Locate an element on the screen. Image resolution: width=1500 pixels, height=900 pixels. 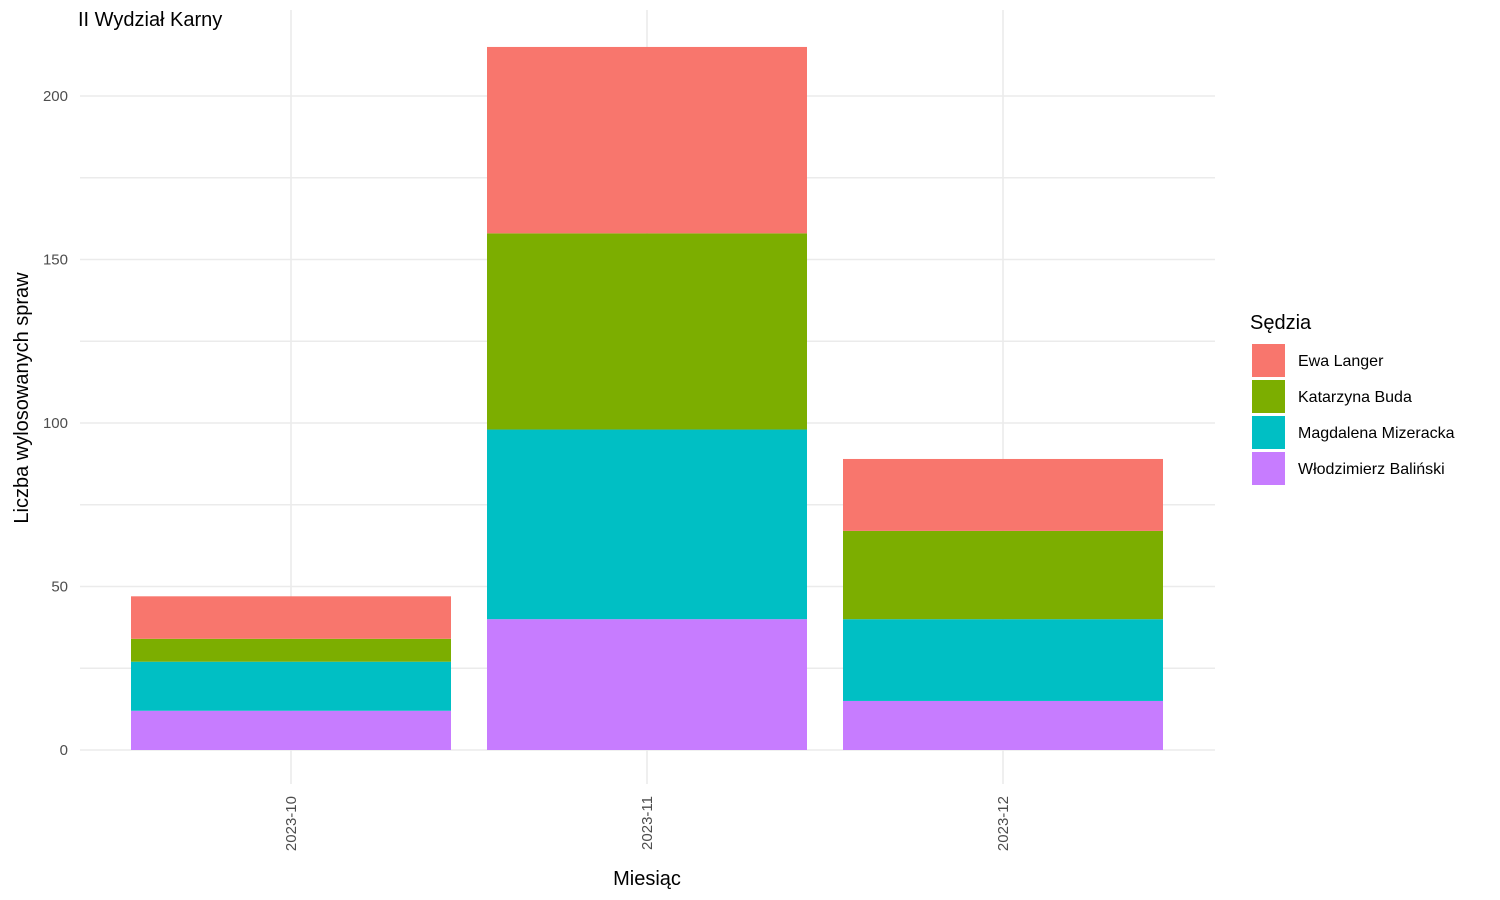
y-axis-title: Liczba wylosowanych spraw is located at coordinates (22, 398).